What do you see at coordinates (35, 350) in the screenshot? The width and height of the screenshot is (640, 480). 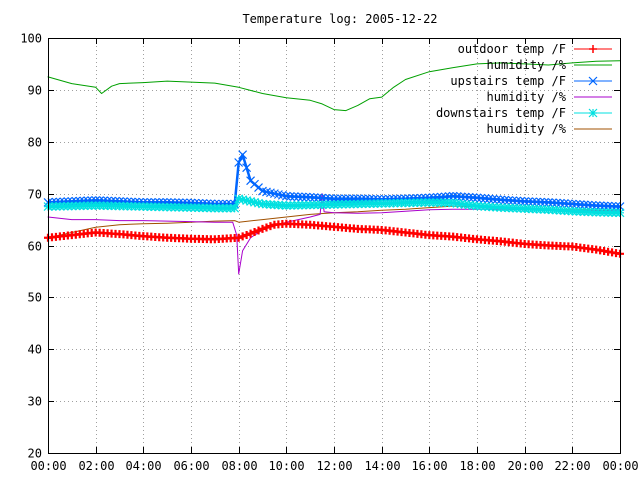 I see `y-tick-label: 40` at bounding box center [35, 350].